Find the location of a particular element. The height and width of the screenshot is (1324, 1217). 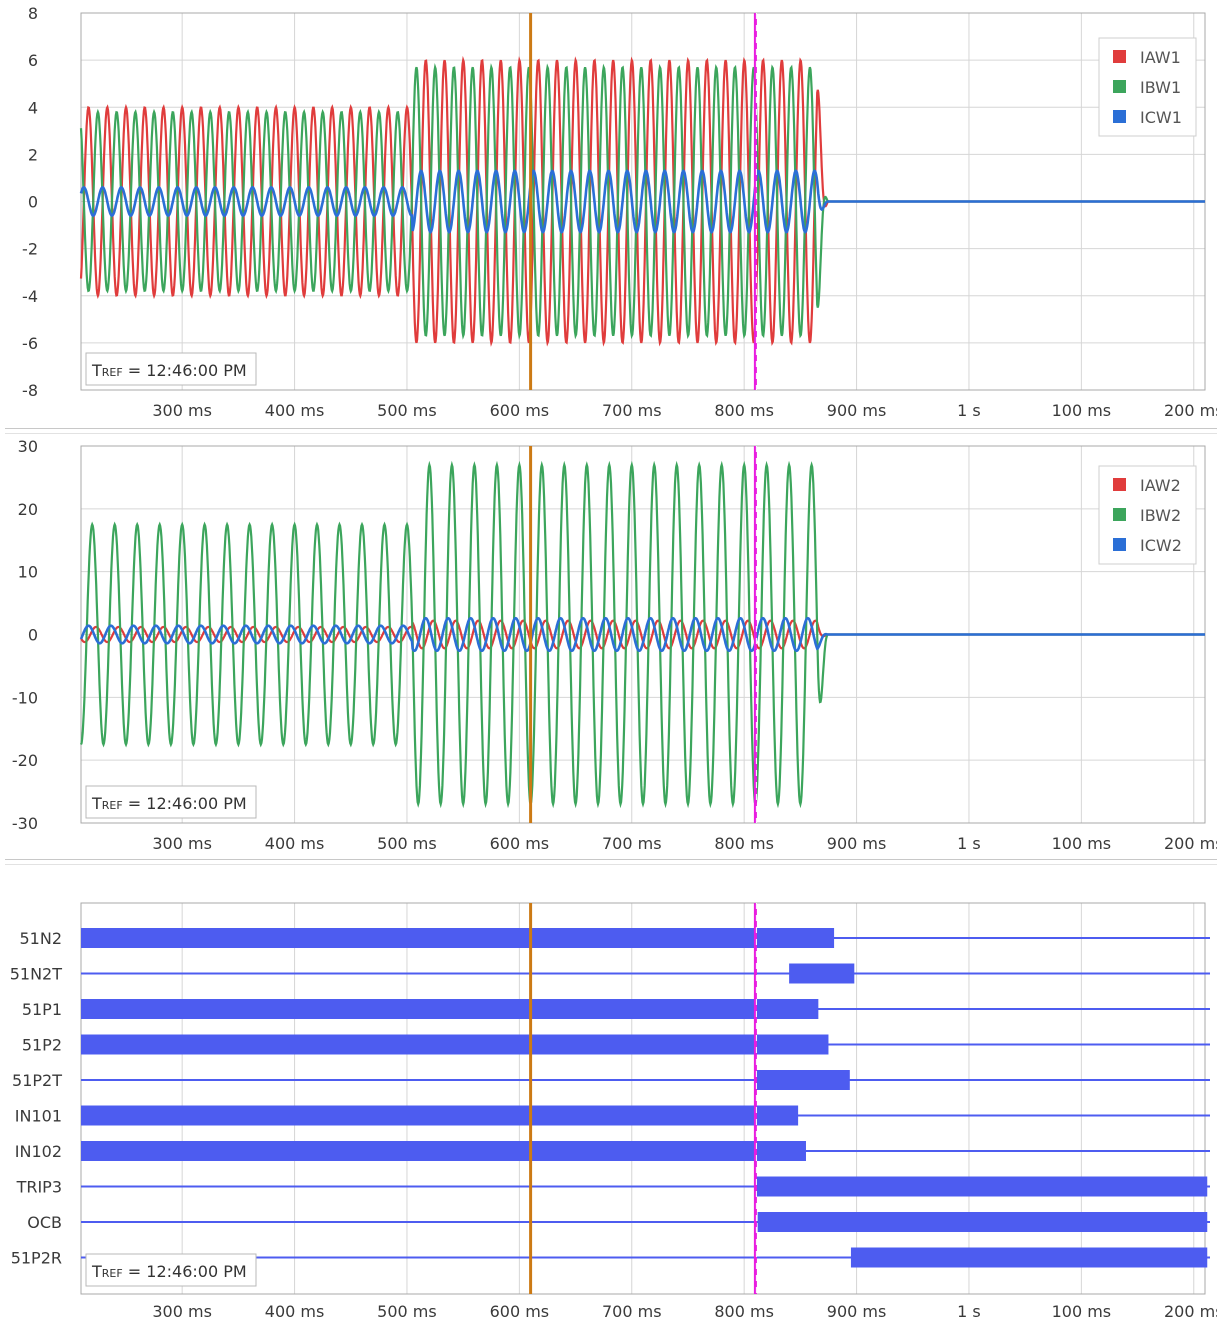

active-bar-51p2t is located at coordinates (802, 1080).